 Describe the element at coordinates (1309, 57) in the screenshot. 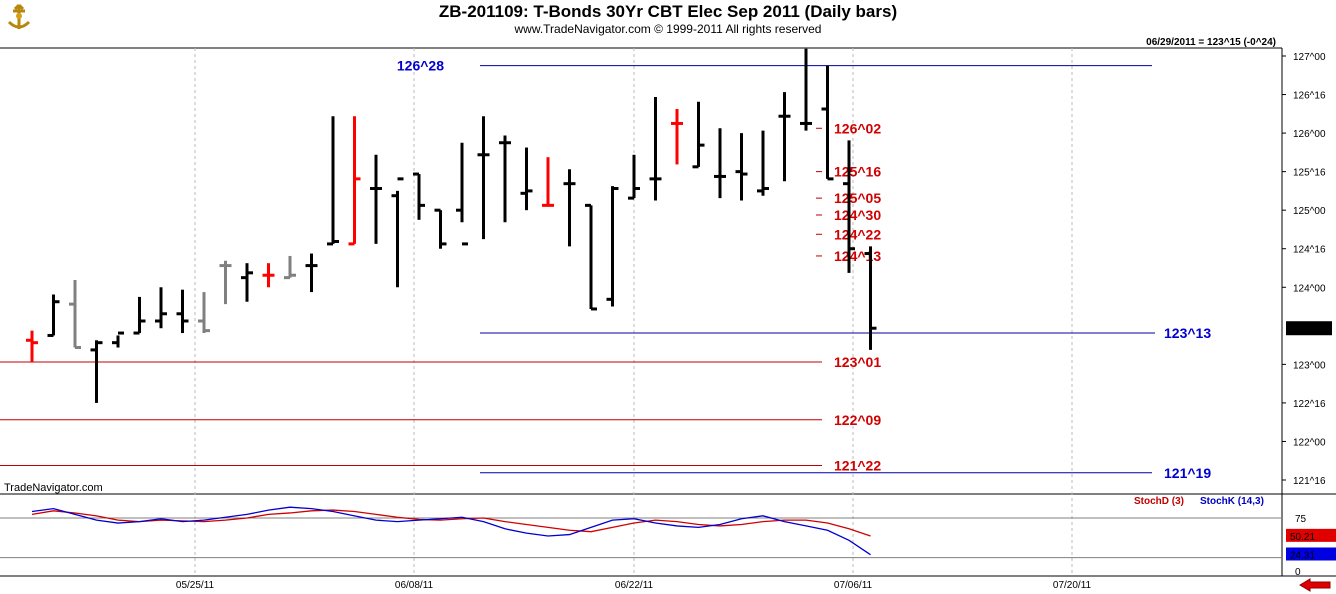

I see `price-tick-label: 127^00` at that location.